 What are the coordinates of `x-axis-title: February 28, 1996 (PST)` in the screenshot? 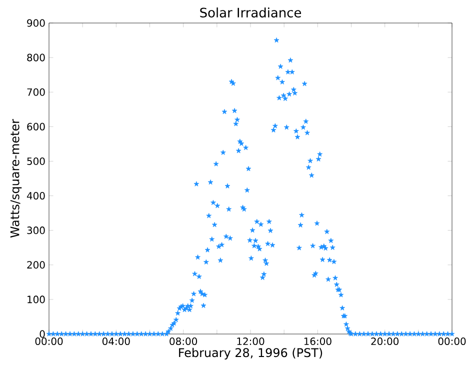 It's located at (250, 354).